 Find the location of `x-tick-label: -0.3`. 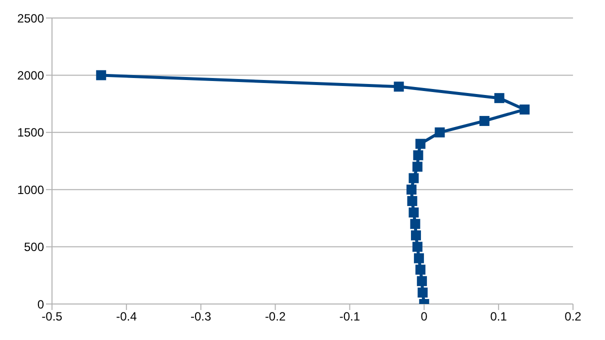

x-tick-label: -0.3 is located at coordinates (201, 317).